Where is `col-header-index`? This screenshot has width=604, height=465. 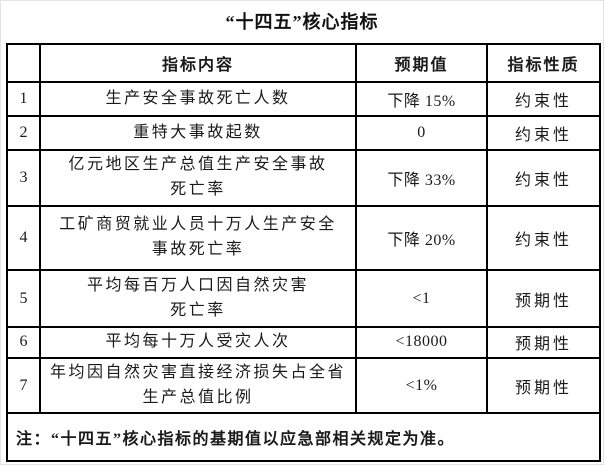 col-header-index is located at coordinates (23, 63).